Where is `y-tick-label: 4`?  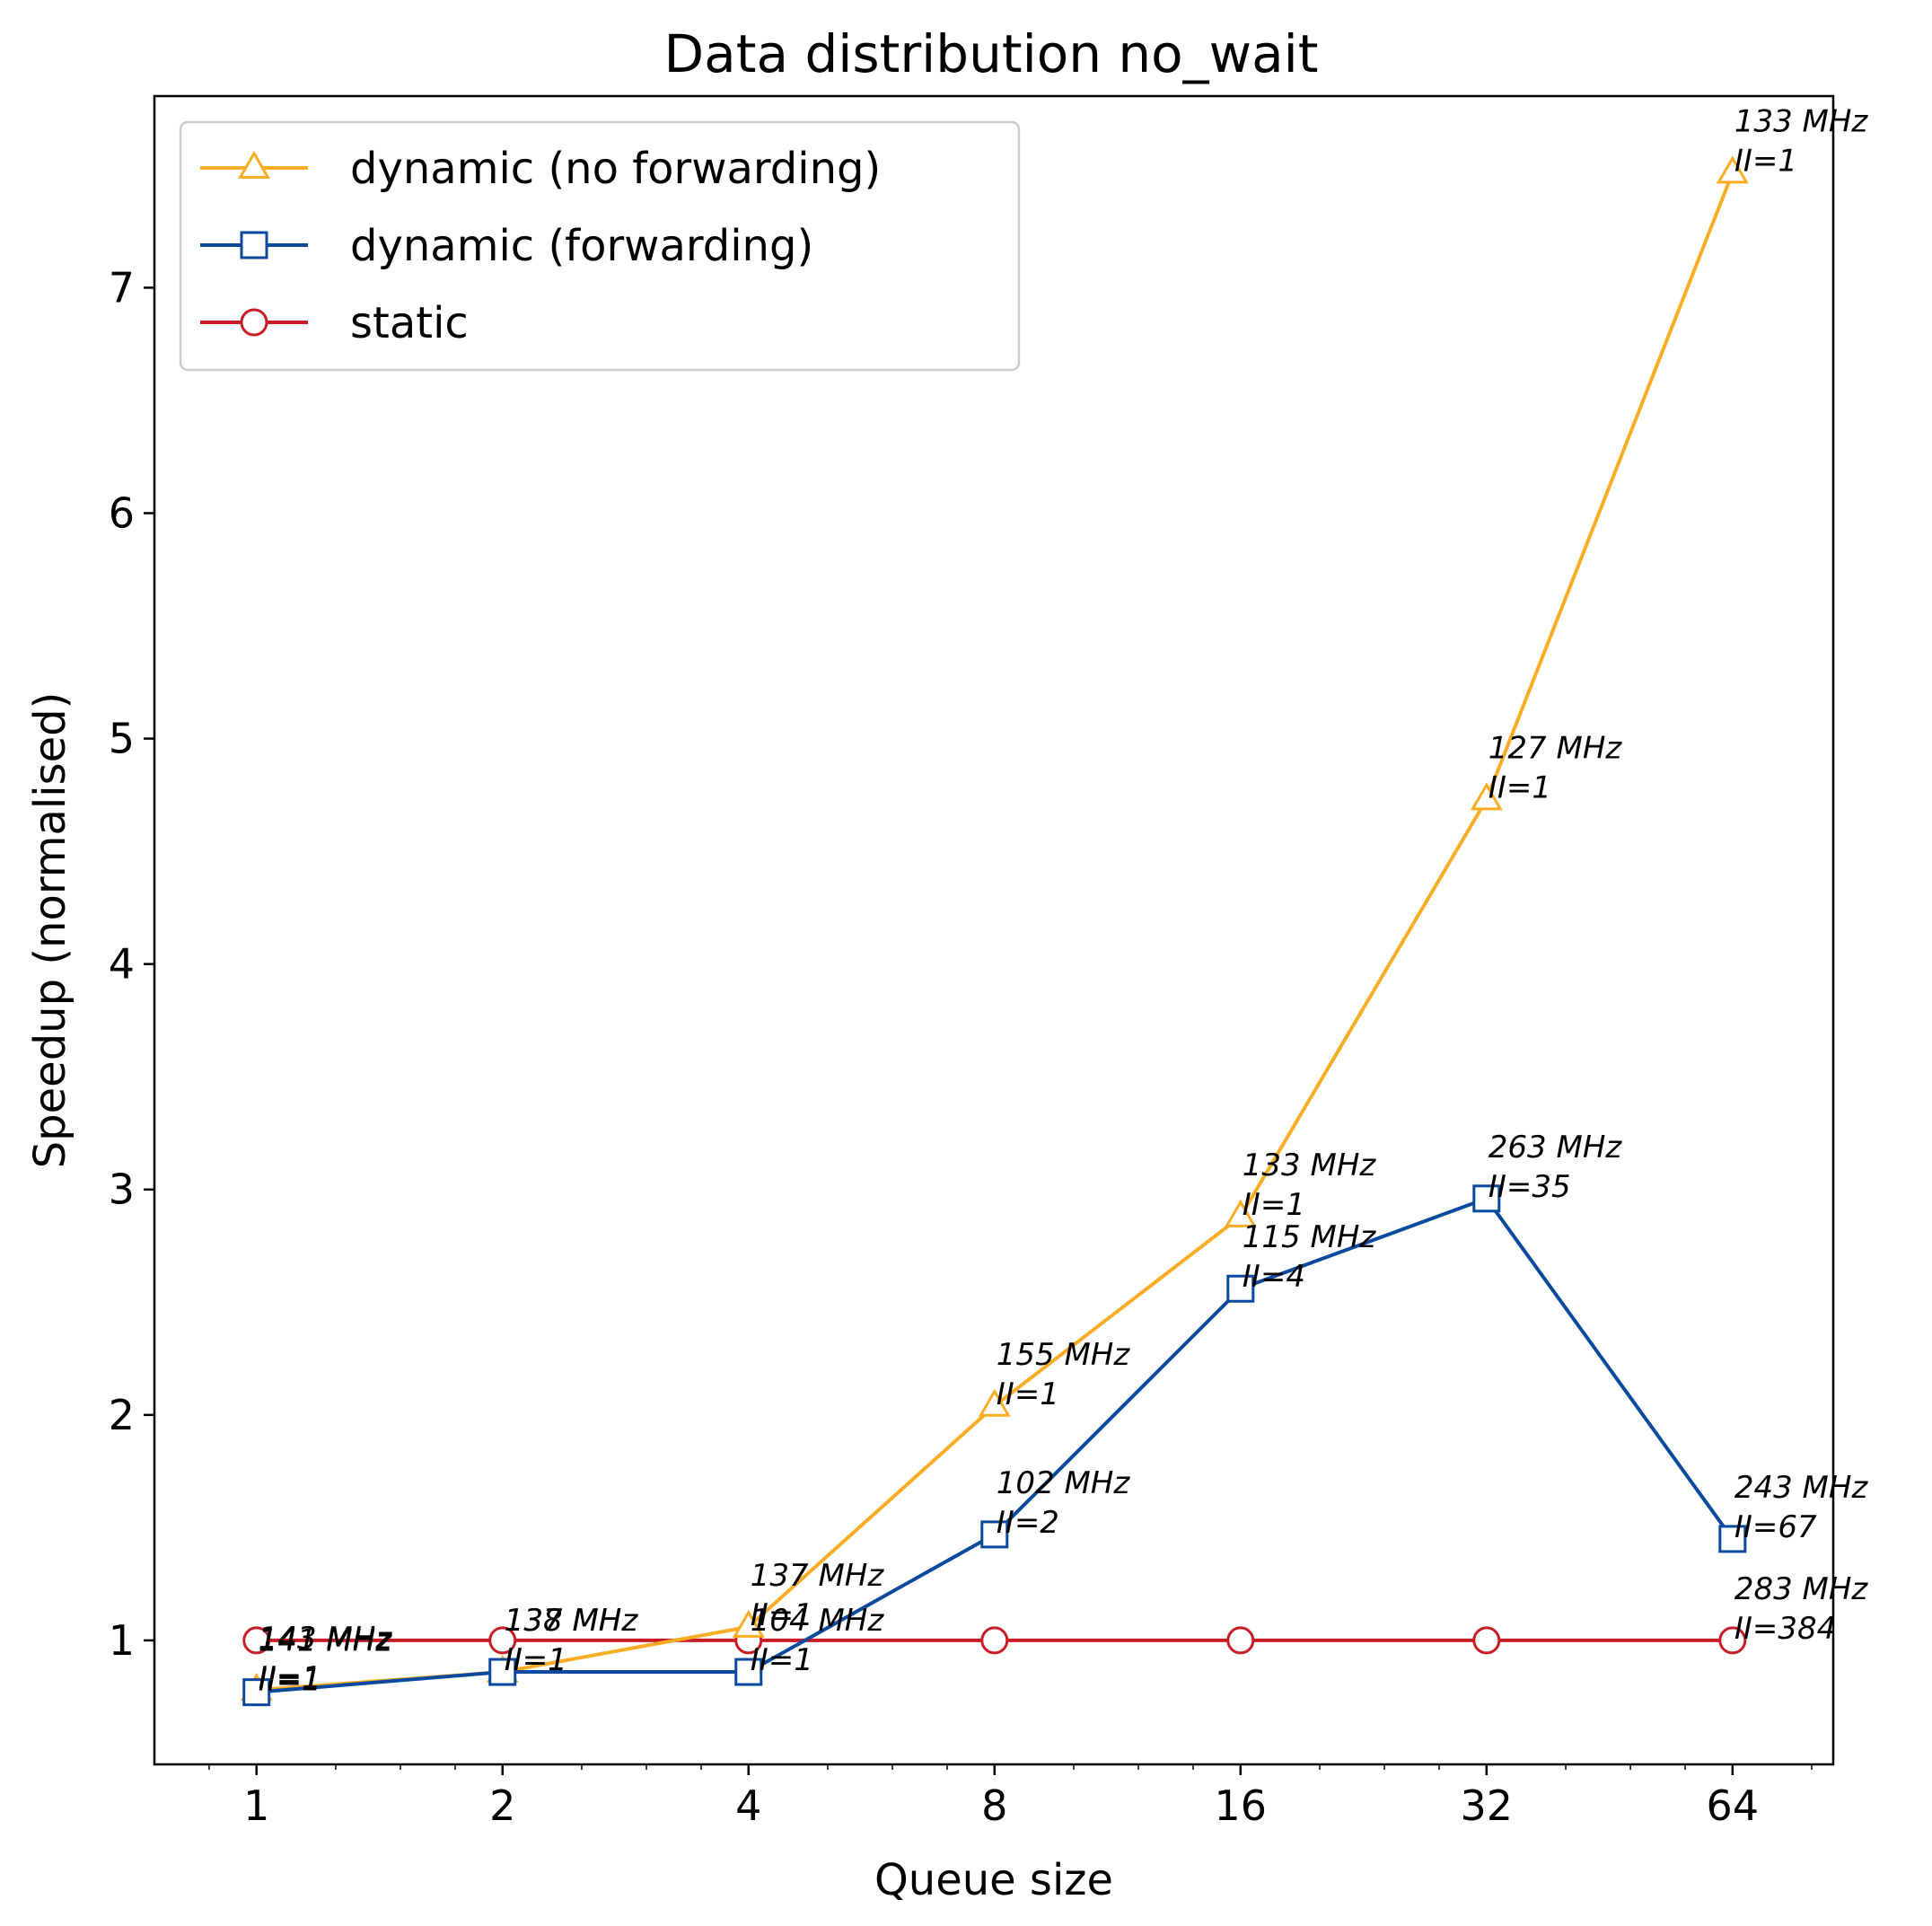
y-tick-label: 4 is located at coordinates (122, 964).